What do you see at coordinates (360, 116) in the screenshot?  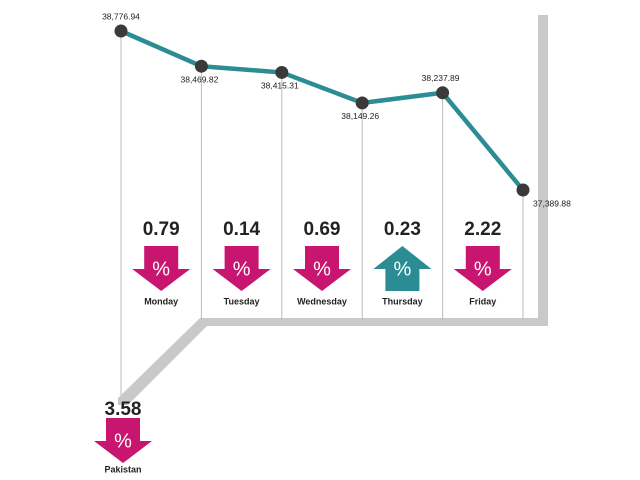 I see `value-label: 38,149.26` at bounding box center [360, 116].